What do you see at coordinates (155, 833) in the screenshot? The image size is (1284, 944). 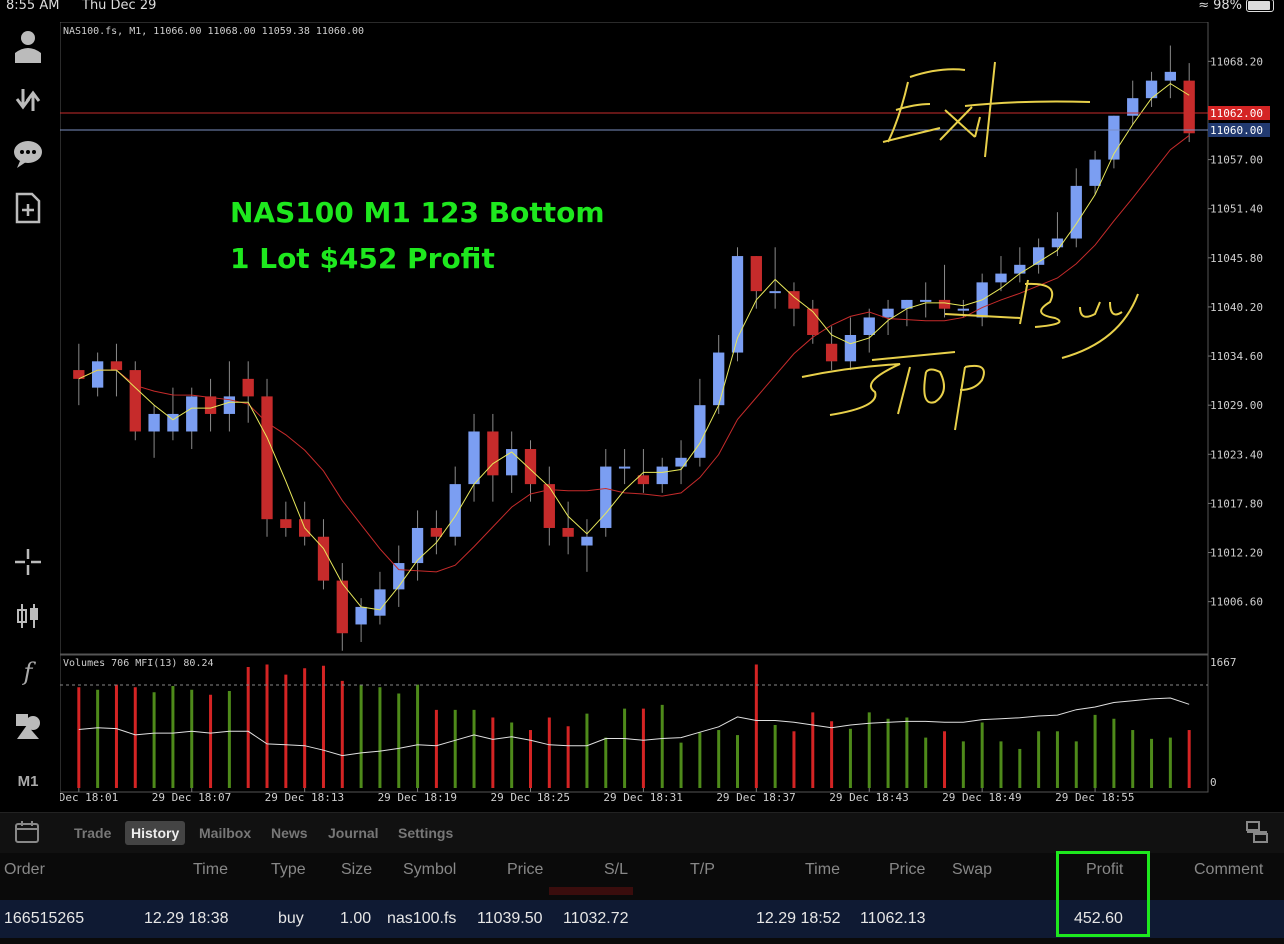 I see `tab-history: History` at bounding box center [155, 833].